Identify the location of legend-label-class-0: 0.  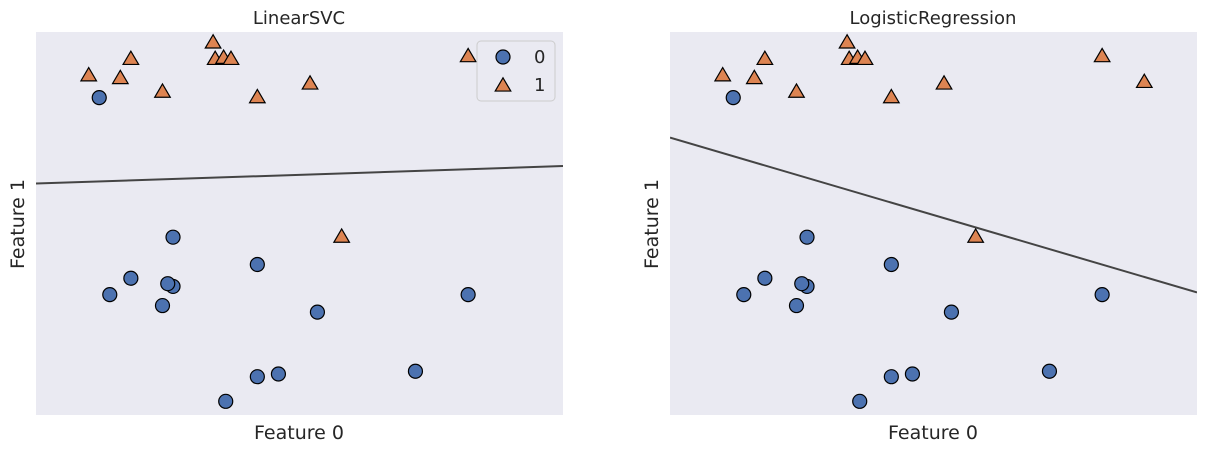
(539, 57).